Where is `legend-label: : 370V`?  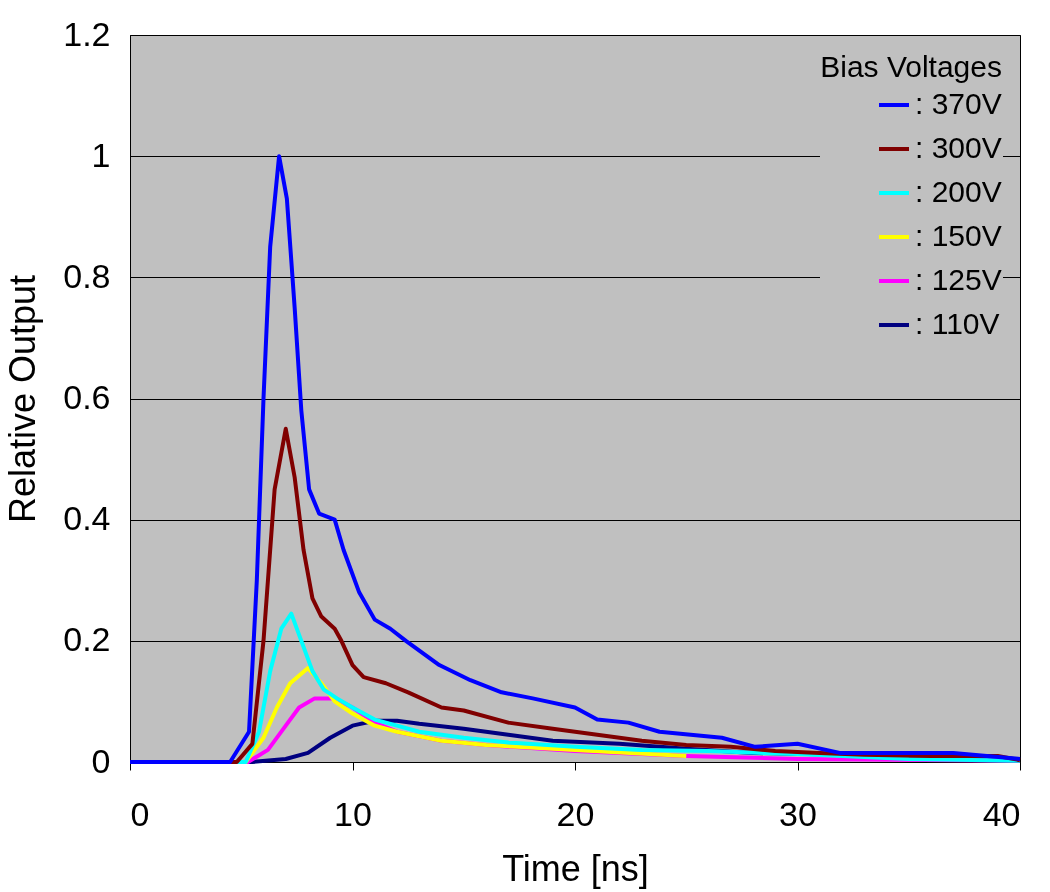 legend-label: : 370V is located at coordinates (958, 103).